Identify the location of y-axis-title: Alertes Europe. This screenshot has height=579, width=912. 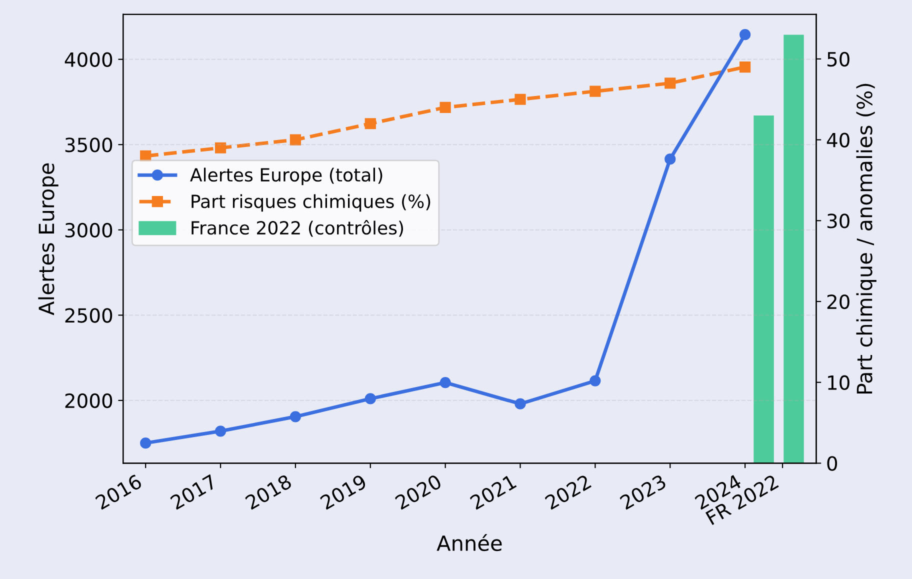
(48, 239).